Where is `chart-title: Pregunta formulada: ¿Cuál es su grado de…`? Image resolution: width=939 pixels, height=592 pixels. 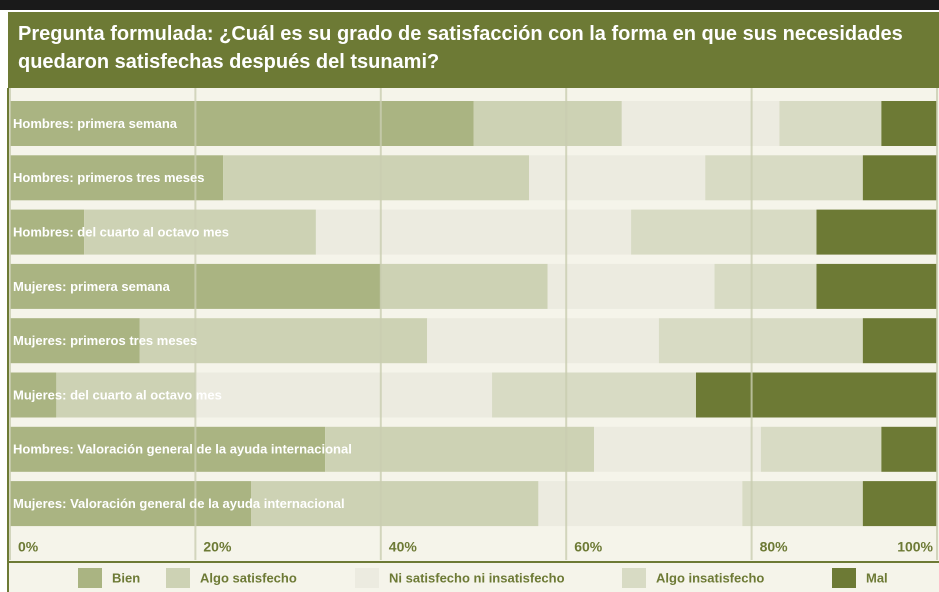
chart-title: Pregunta formulada: ¿Cuál es su grado de… is located at coordinates (473, 50).